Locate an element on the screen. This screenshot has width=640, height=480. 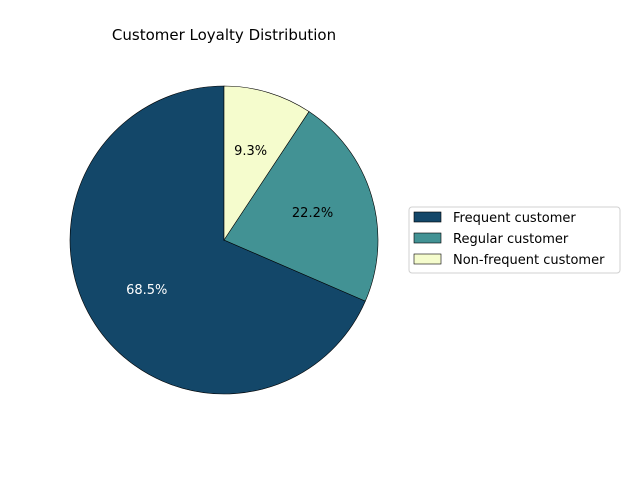
pie-percent-labels: 68.5% 22.2% 9.3% is located at coordinates (229, 221).